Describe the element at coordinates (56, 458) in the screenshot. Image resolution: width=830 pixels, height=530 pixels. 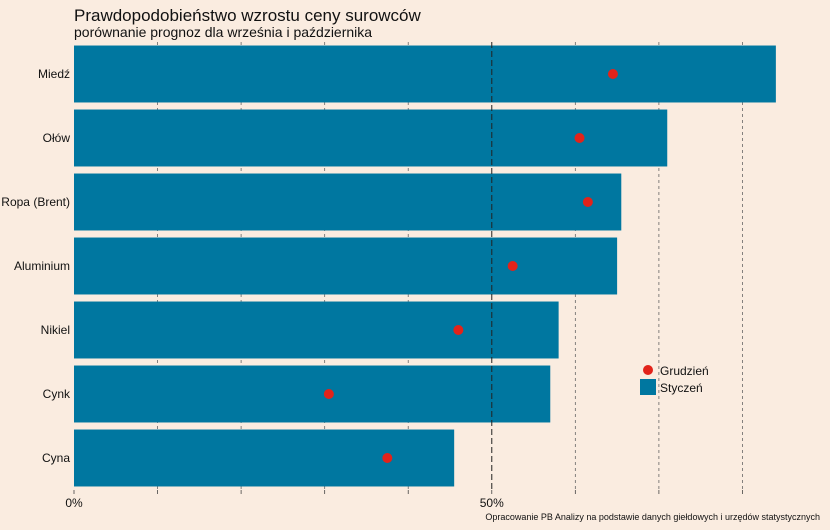
I see `category-label: Cyna` at that location.